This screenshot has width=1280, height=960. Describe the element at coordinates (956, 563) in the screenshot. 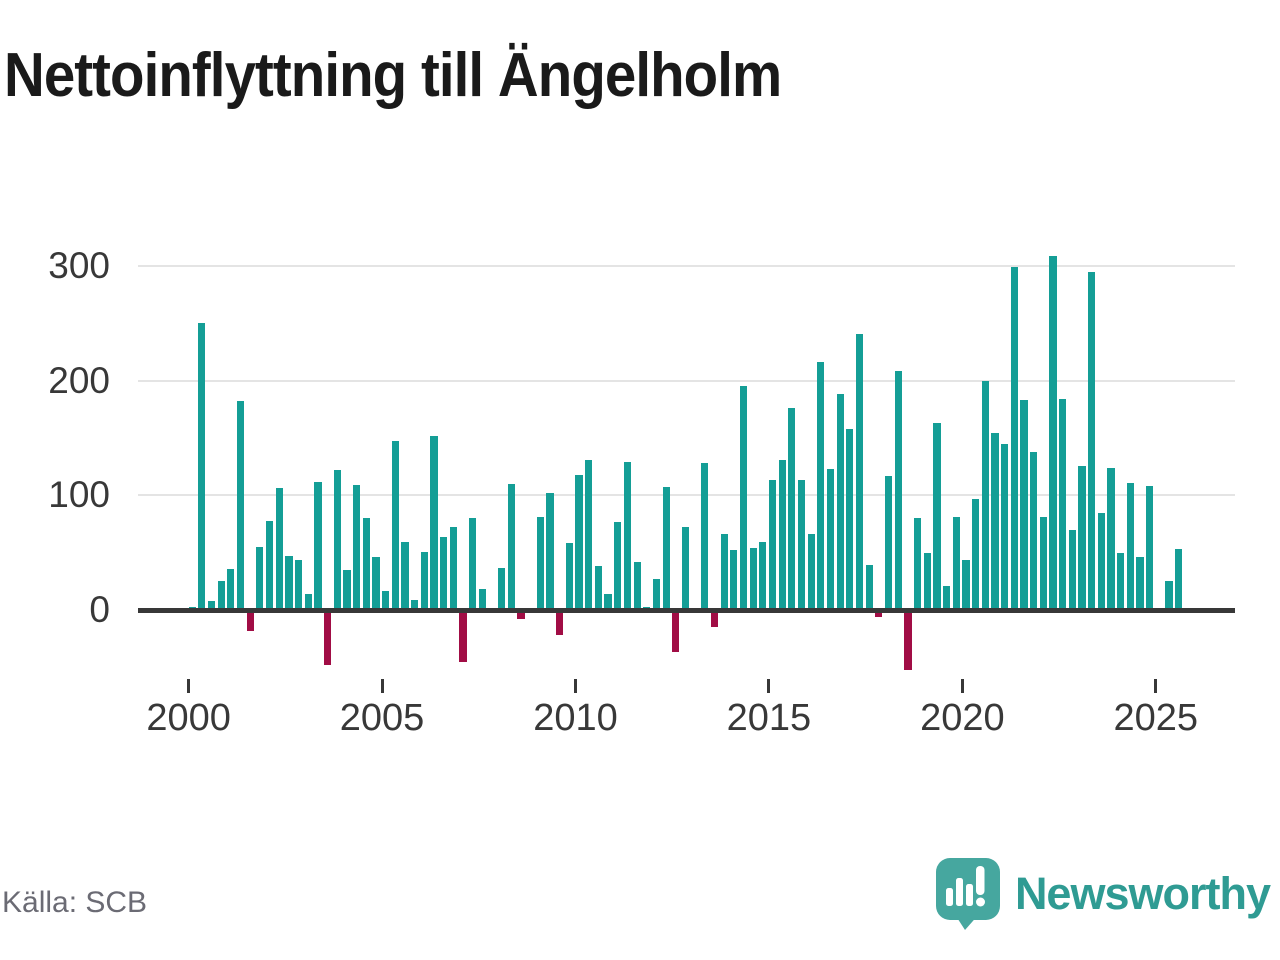

I see `bar-2019-Q4` at that location.